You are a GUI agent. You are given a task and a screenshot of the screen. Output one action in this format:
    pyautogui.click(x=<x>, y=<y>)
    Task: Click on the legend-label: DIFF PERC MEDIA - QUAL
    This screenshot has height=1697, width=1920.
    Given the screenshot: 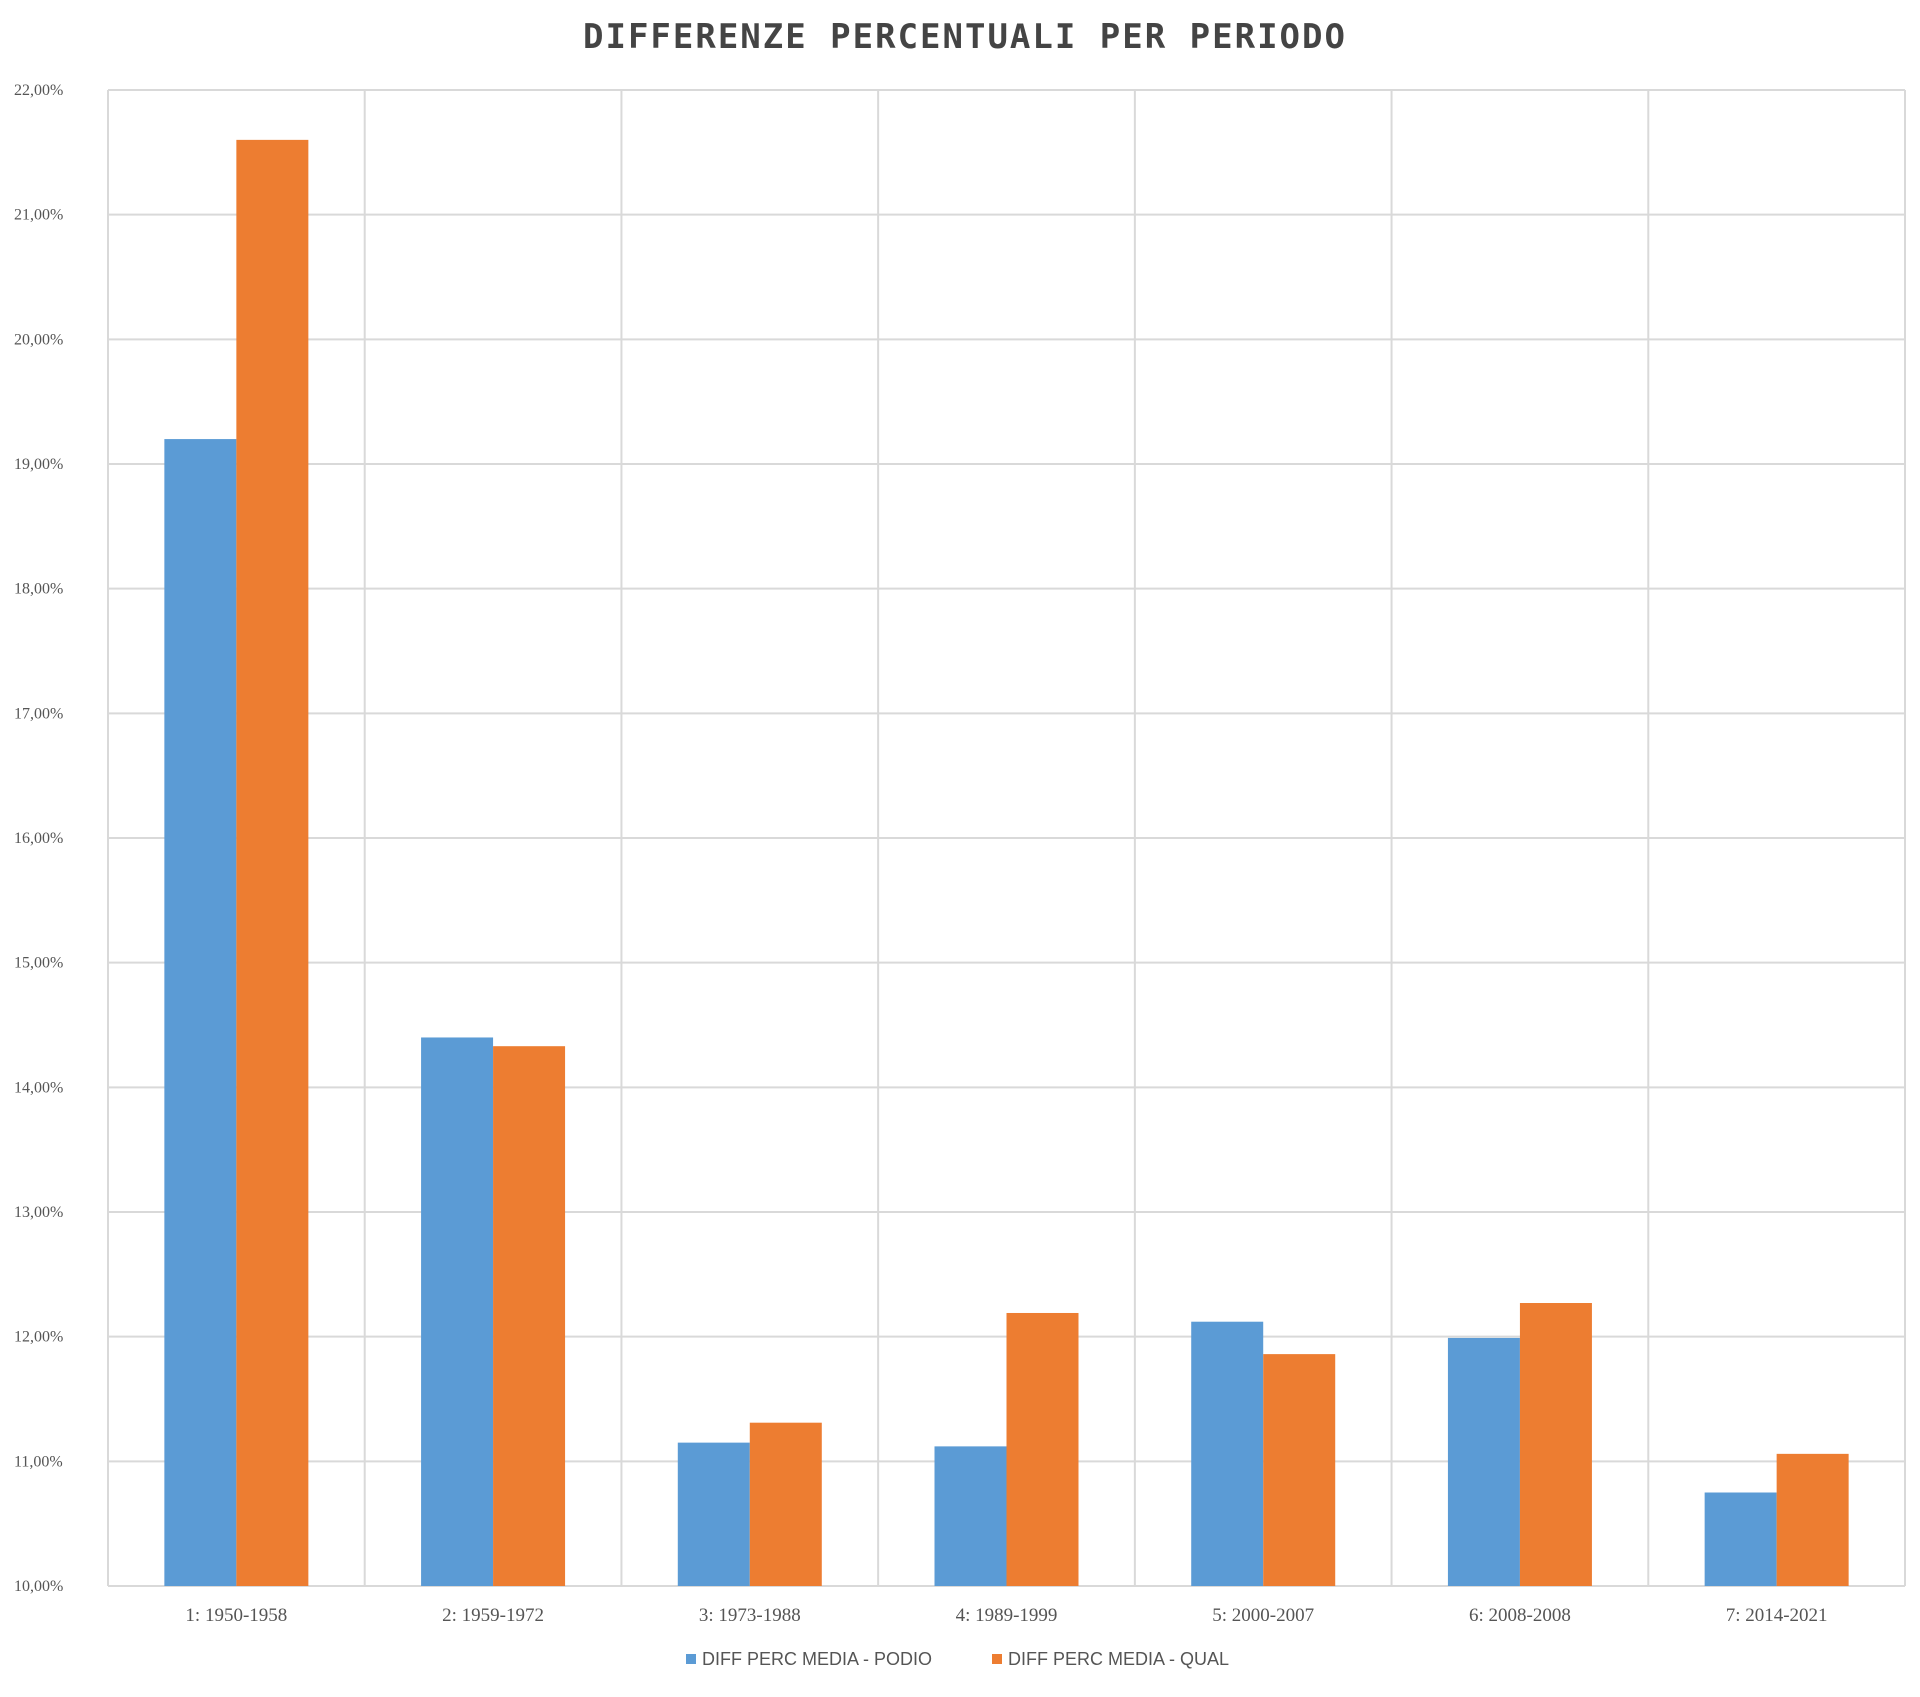 What is the action you would take?
    pyautogui.click(x=1118, y=1659)
    